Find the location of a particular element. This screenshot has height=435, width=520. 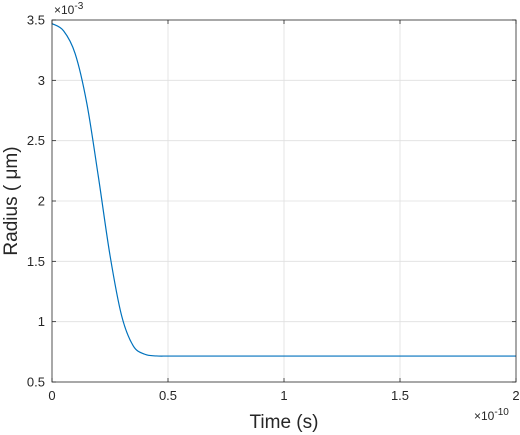

y-tick-label: 1.5 is located at coordinates (36, 261).